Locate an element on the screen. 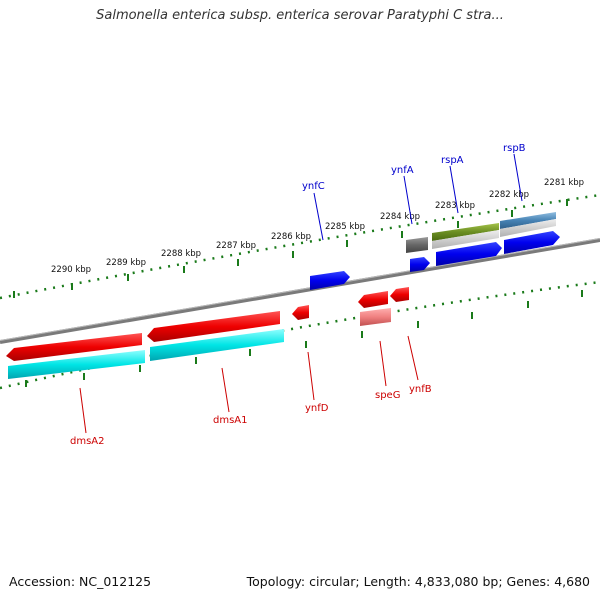 The height and width of the screenshot is (600, 600). kbp-label: 2287 kbp is located at coordinates (236, 246).